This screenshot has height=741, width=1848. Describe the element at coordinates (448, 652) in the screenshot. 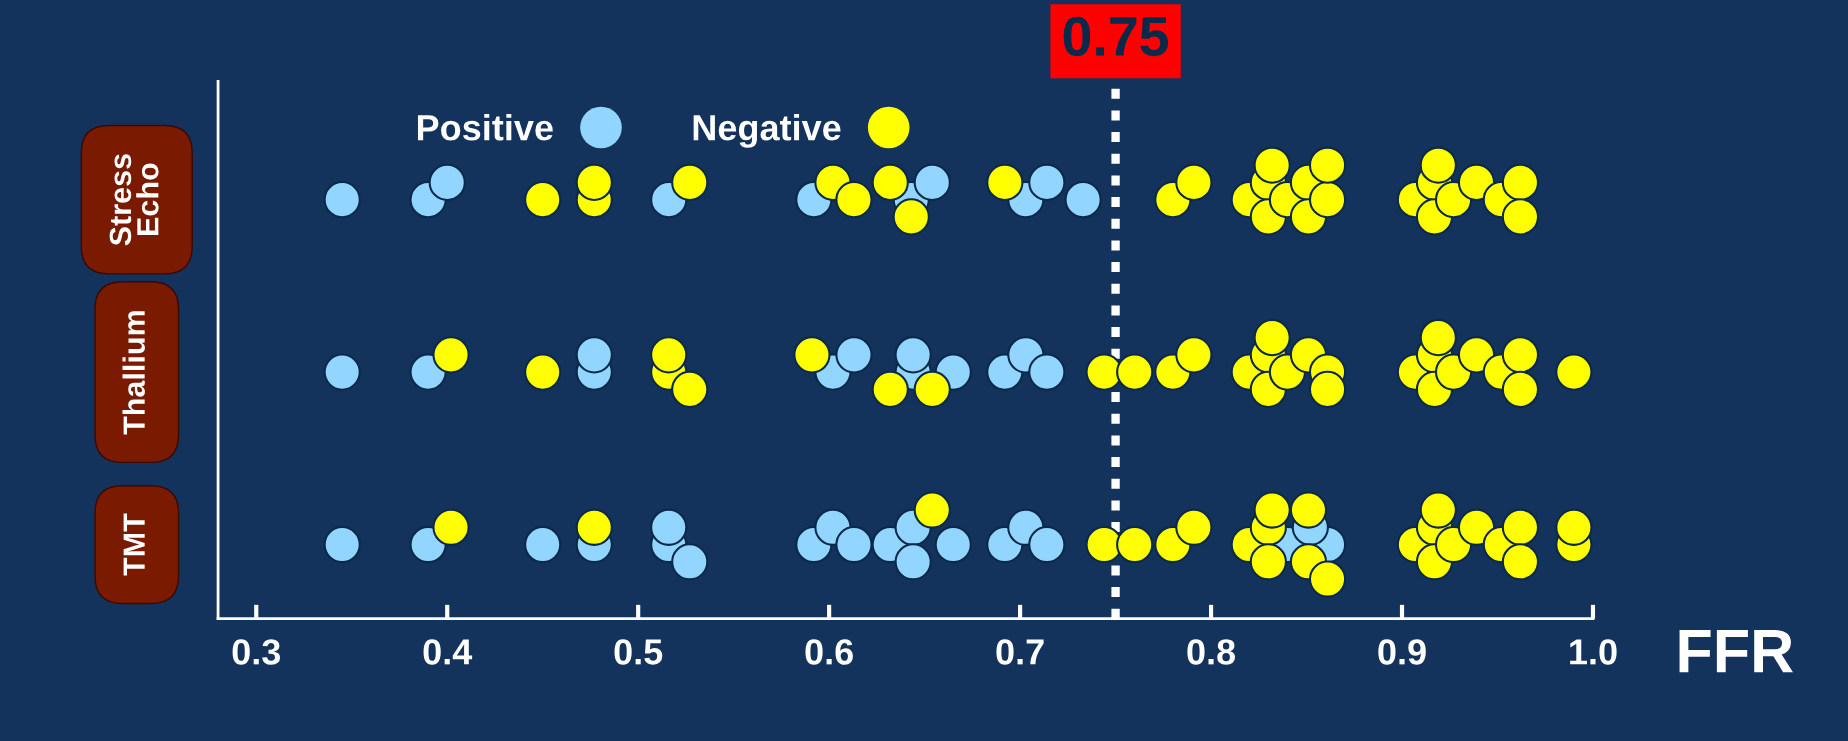

I see `x-tick-label: 0.4` at that location.